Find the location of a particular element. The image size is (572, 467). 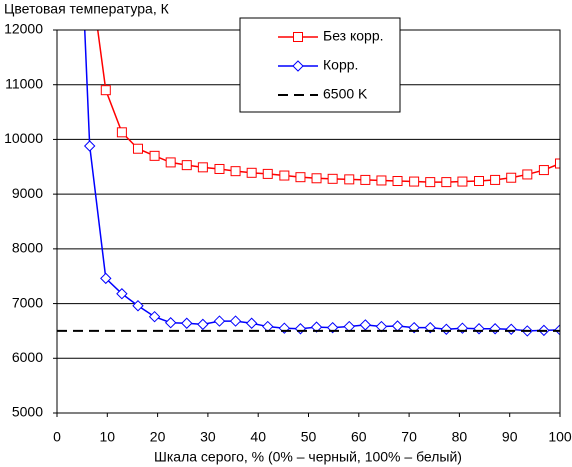

y-tick-label: 5000 is located at coordinates (27, 412).